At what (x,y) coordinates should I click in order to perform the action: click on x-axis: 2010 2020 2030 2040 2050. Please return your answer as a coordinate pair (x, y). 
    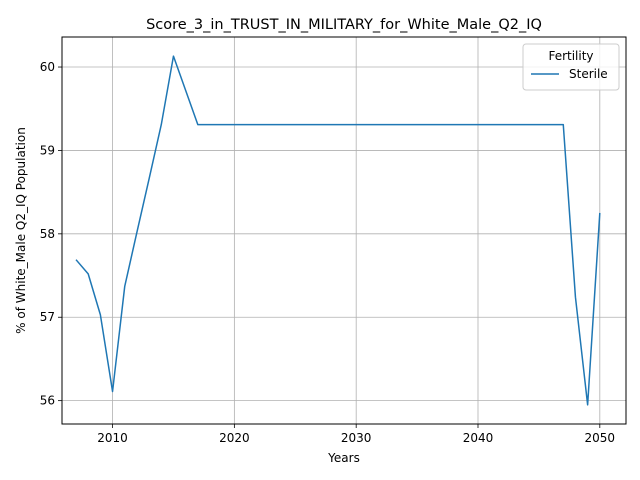
    Looking at the image, I should click on (356, 434).